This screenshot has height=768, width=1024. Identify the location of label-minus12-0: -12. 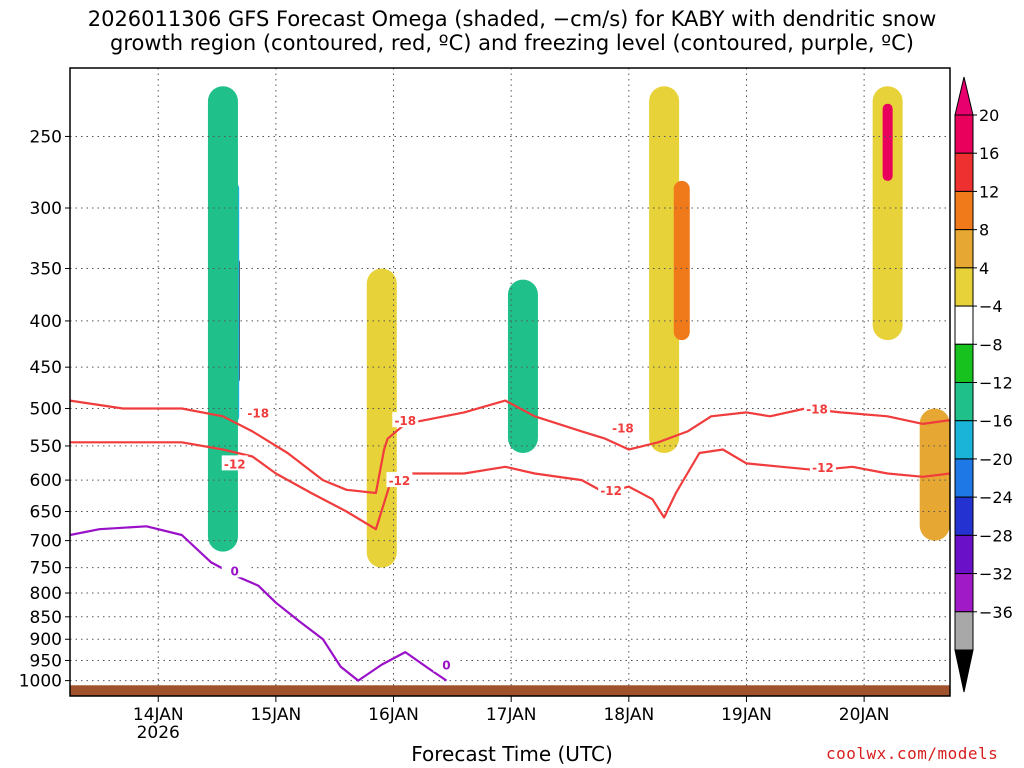
(235, 464).